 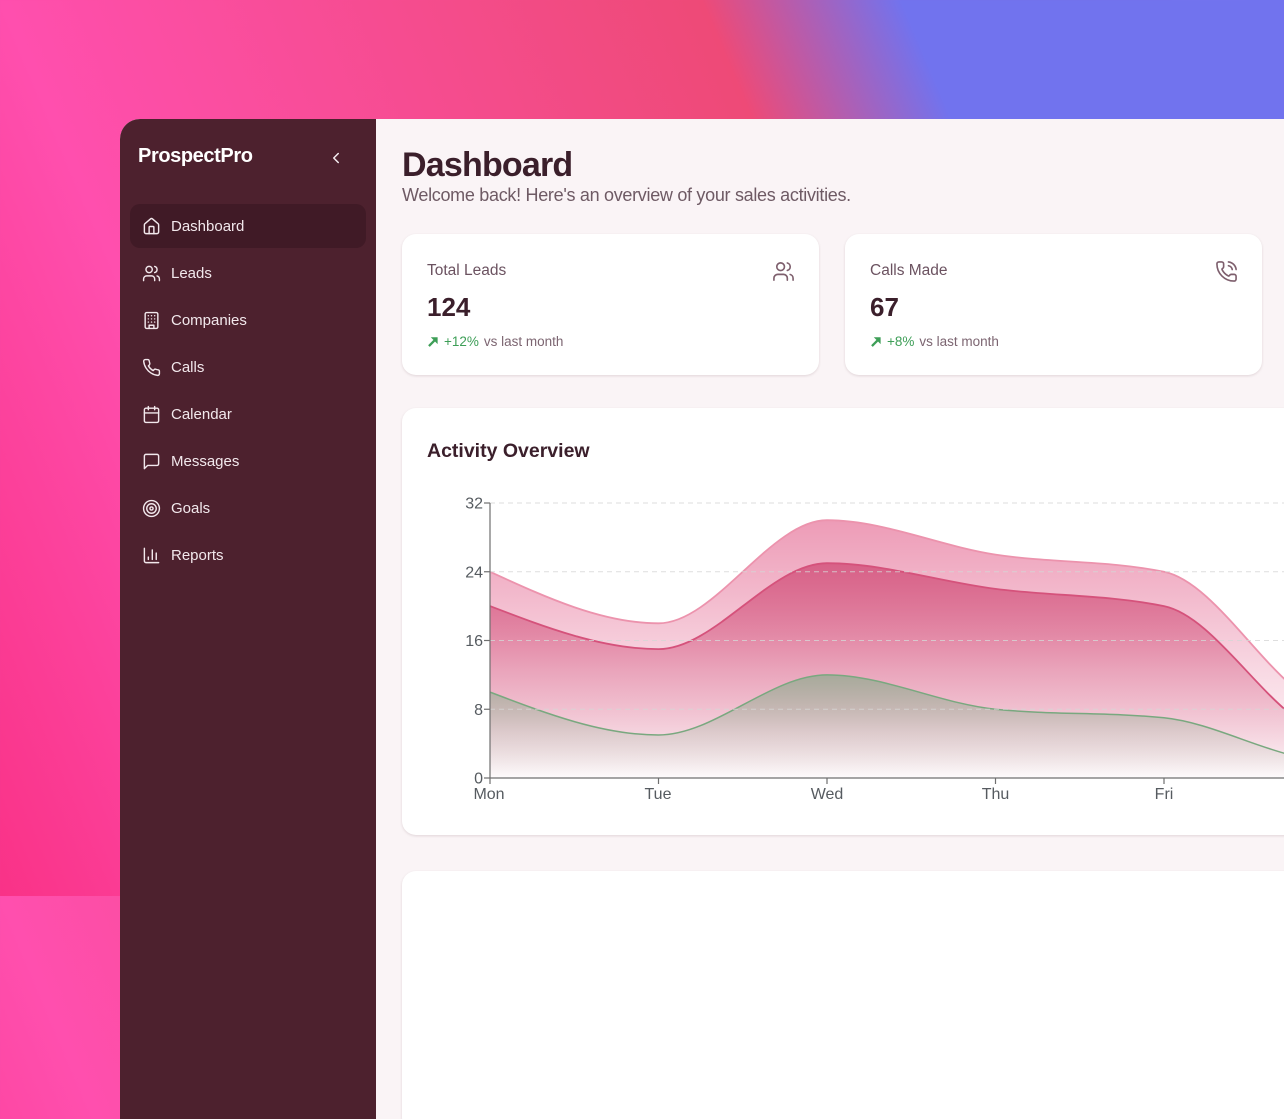 I want to click on svg-text: 16, so click(x=474, y=641).